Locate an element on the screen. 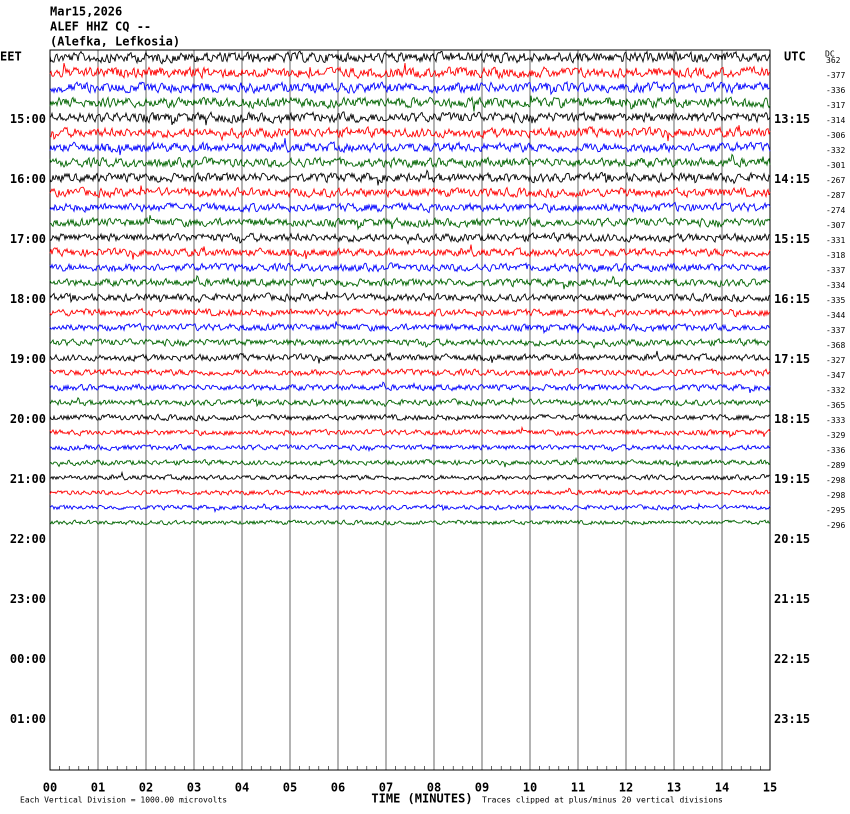 Image resolution: width=850 pixels, height=814 pixels. x-tick-label: 13 is located at coordinates (674, 788).